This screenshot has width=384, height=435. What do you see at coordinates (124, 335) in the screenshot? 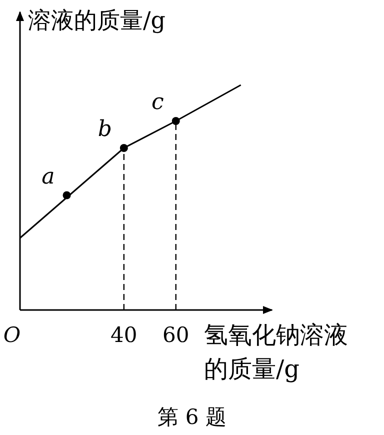
I see `x-tick-label: 40` at bounding box center [124, 335].